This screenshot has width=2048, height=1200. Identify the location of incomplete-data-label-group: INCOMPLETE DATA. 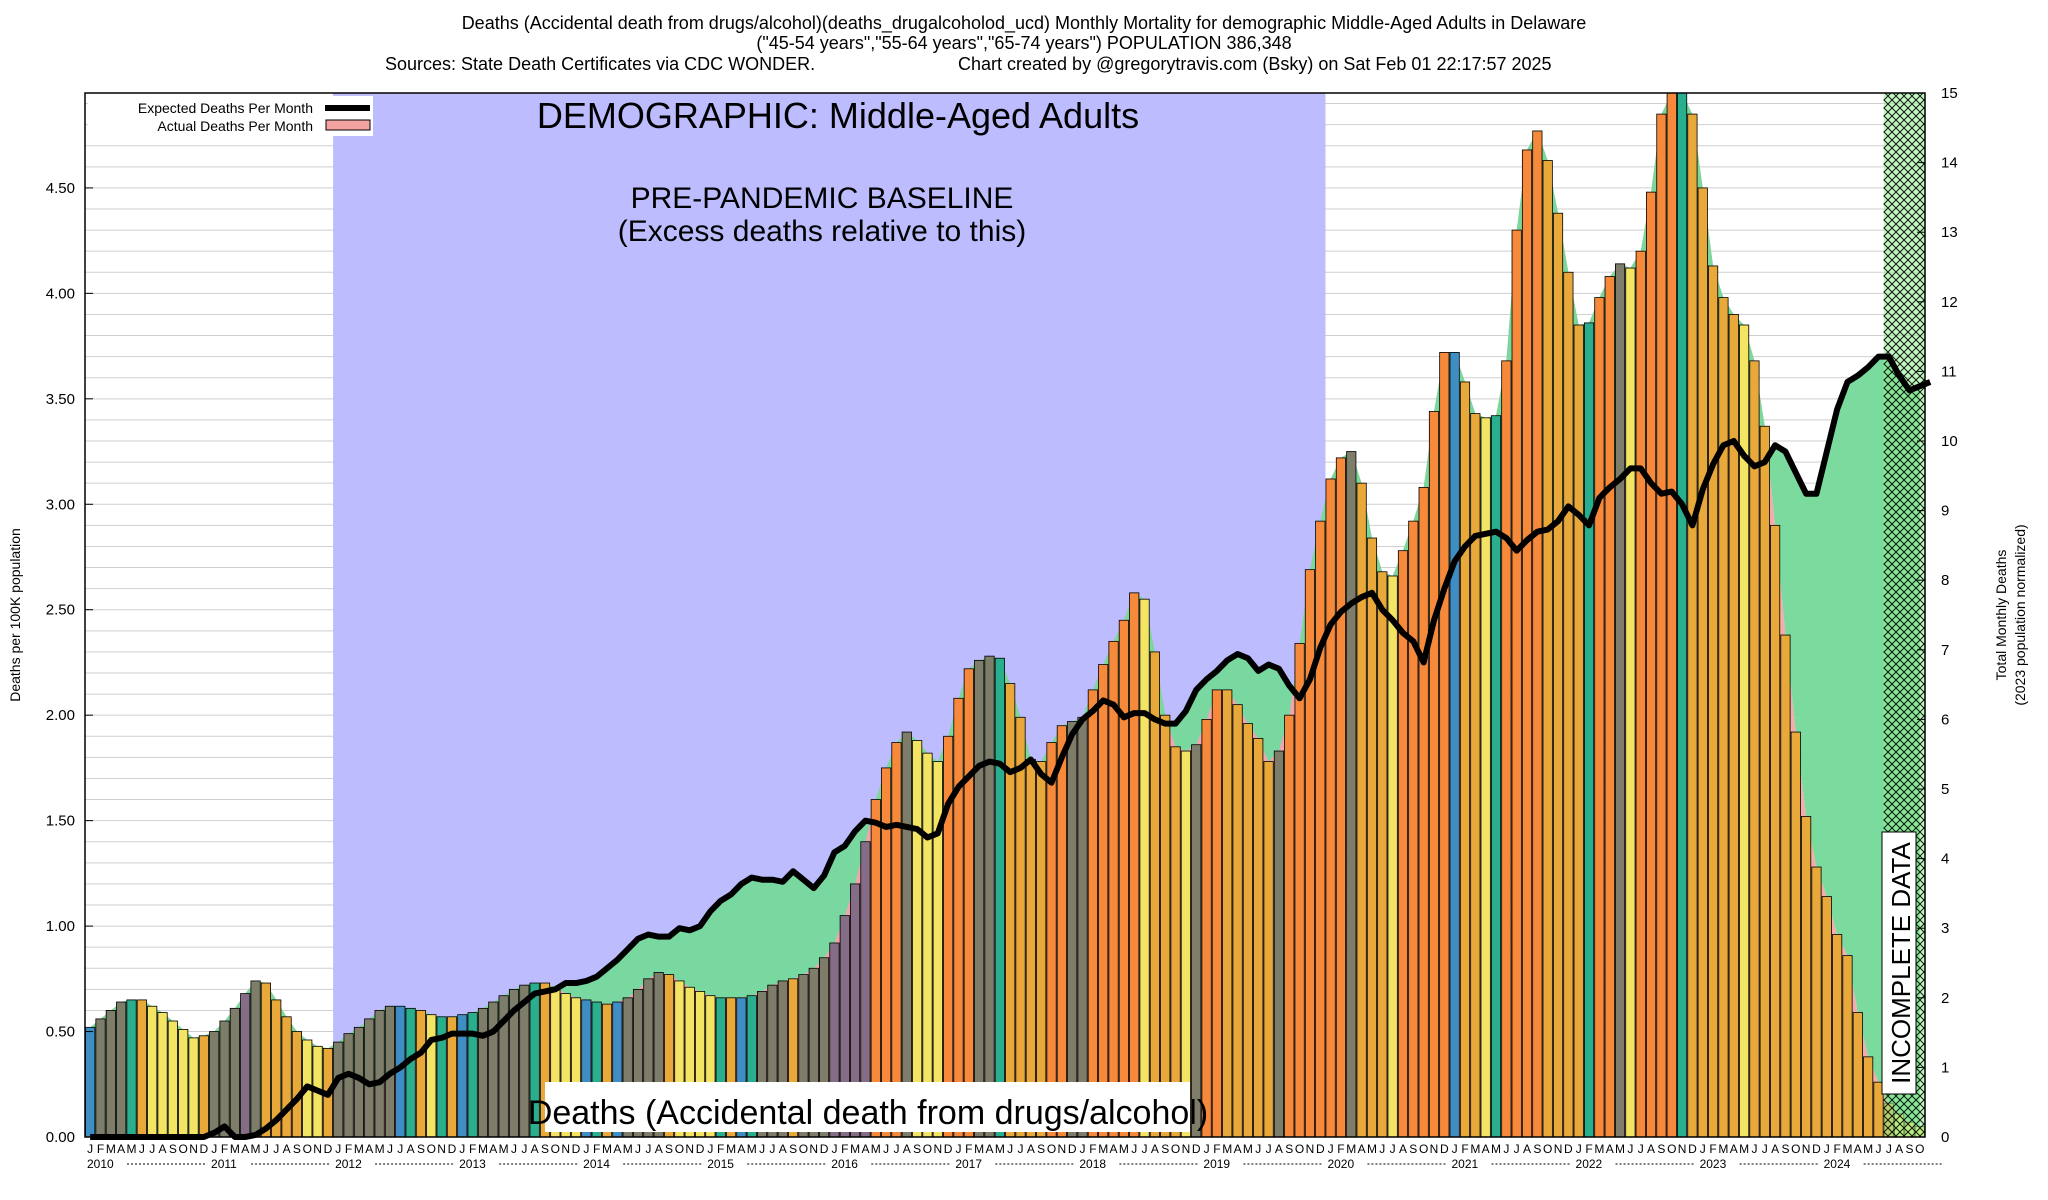
(1899, 963).